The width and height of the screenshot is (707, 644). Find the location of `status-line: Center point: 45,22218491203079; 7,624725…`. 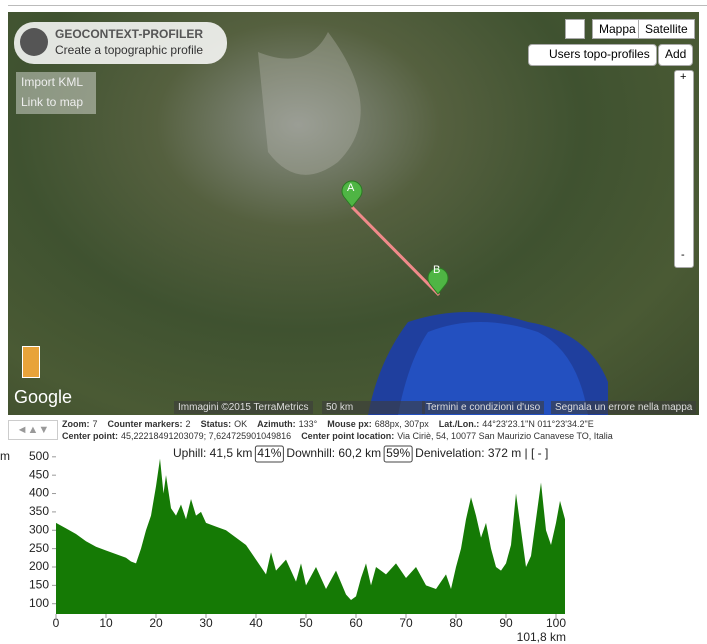

status-line: Center point: 45,22218491203079; 7,624725… is located at coordinates (342, 436).